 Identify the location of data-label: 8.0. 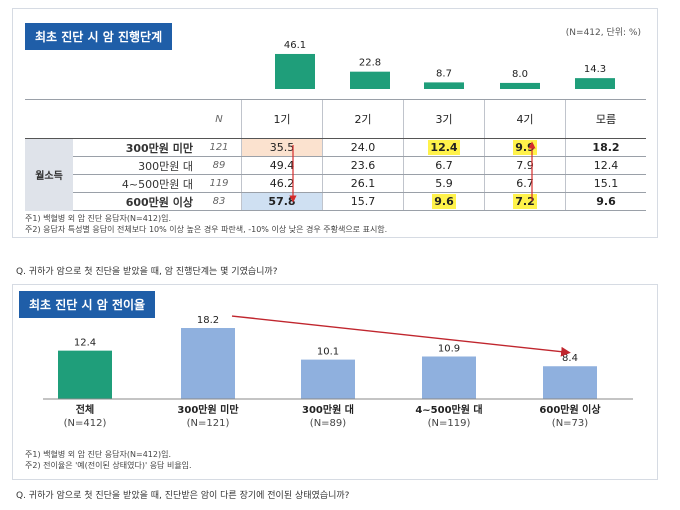
(520, 74).